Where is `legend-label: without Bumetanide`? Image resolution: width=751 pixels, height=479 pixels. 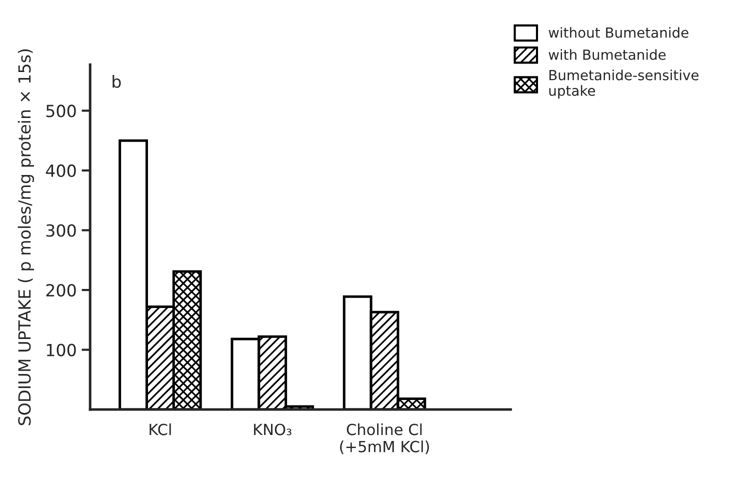 legend-label: without Bumetanide is located at coordinates (618, 32).